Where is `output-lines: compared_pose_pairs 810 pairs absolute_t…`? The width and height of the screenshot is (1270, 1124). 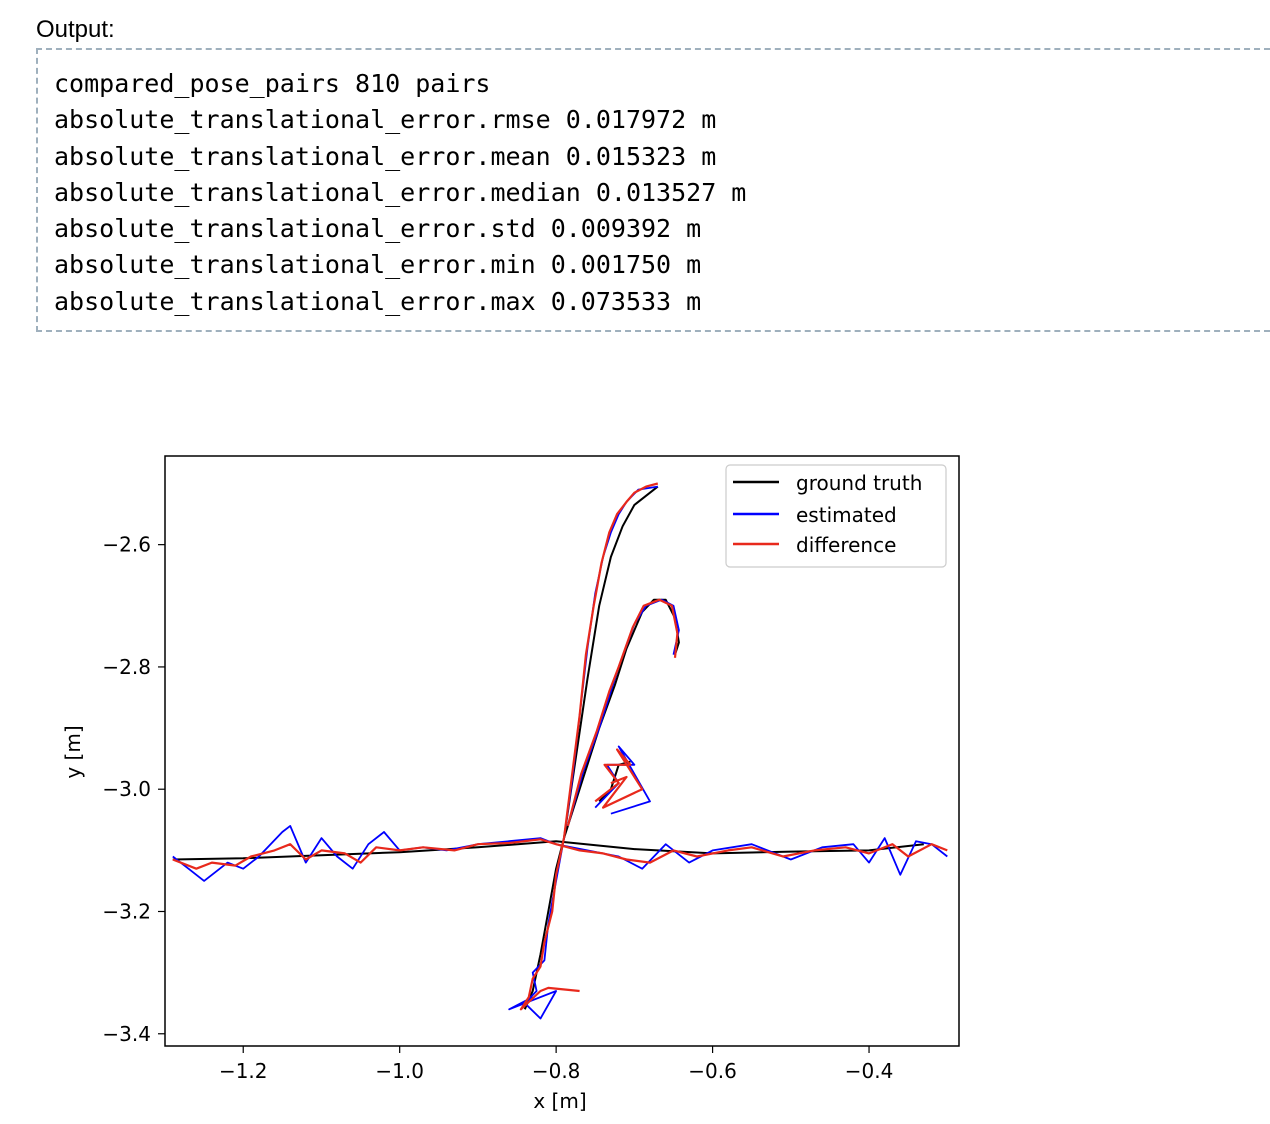 output-lines: compared_pose_pairs 810 pairs absolute_t… is located at coordinates (400, 193).